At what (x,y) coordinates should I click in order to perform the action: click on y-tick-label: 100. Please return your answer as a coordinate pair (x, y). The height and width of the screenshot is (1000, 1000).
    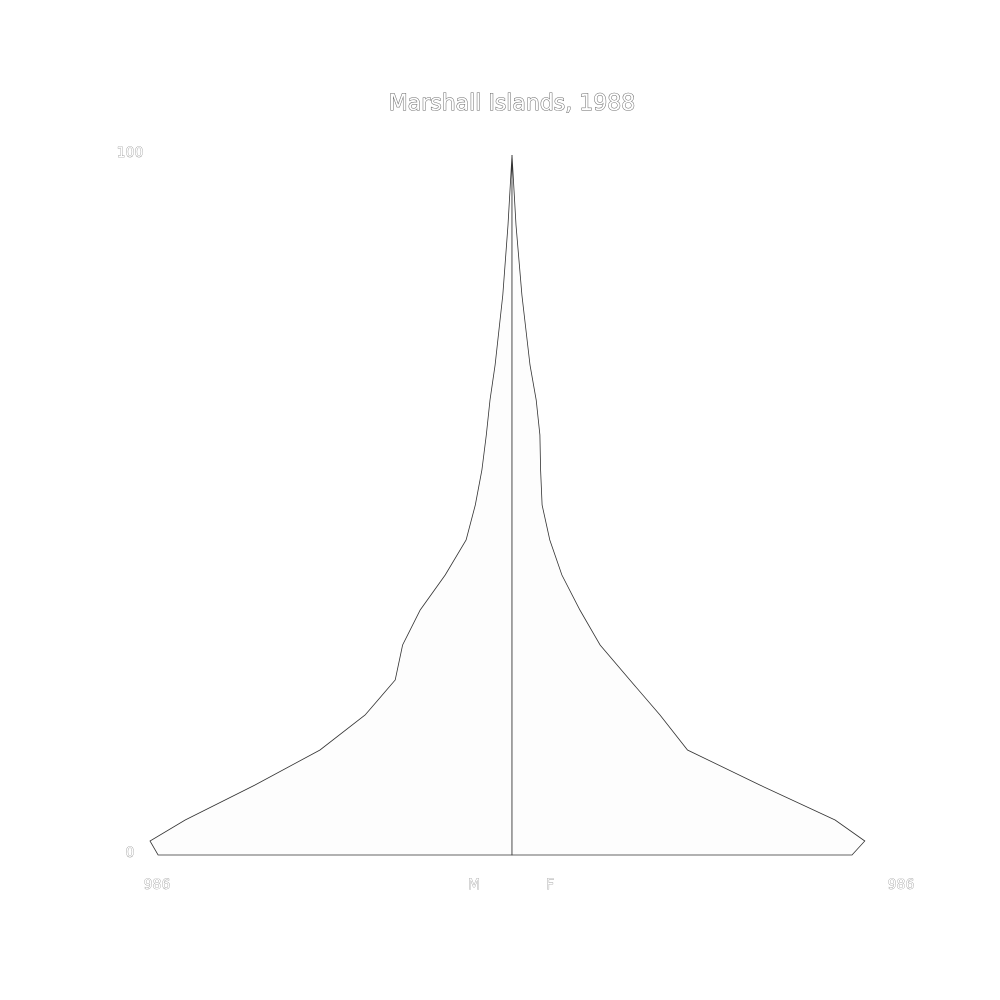
    Looking at the image, I should click on (130, 153).